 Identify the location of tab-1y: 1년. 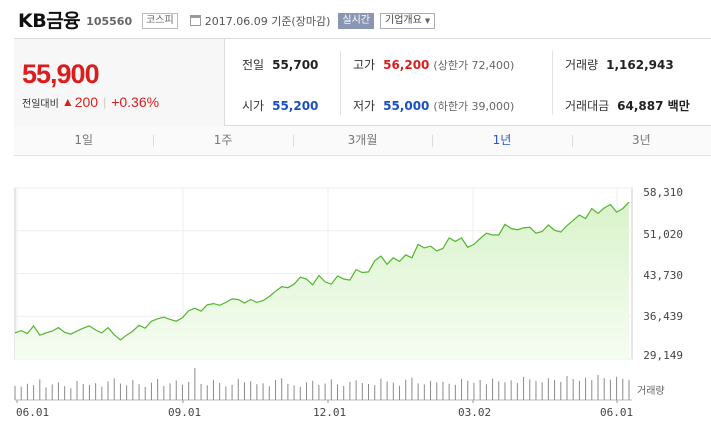
(501, 140).